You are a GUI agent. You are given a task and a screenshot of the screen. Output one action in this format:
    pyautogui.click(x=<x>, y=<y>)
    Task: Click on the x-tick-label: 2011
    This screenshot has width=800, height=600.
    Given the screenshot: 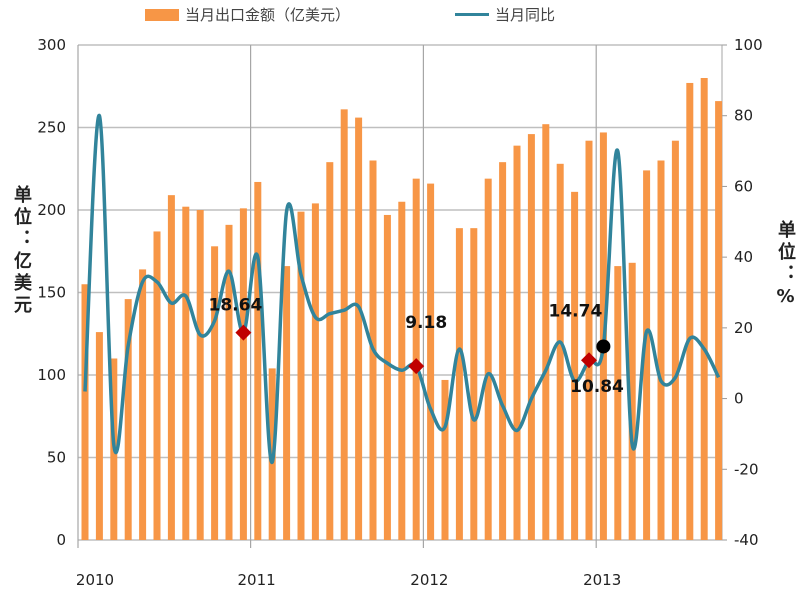 What is the action you would take?
    pyautogui.click(x=257, y=580)
    